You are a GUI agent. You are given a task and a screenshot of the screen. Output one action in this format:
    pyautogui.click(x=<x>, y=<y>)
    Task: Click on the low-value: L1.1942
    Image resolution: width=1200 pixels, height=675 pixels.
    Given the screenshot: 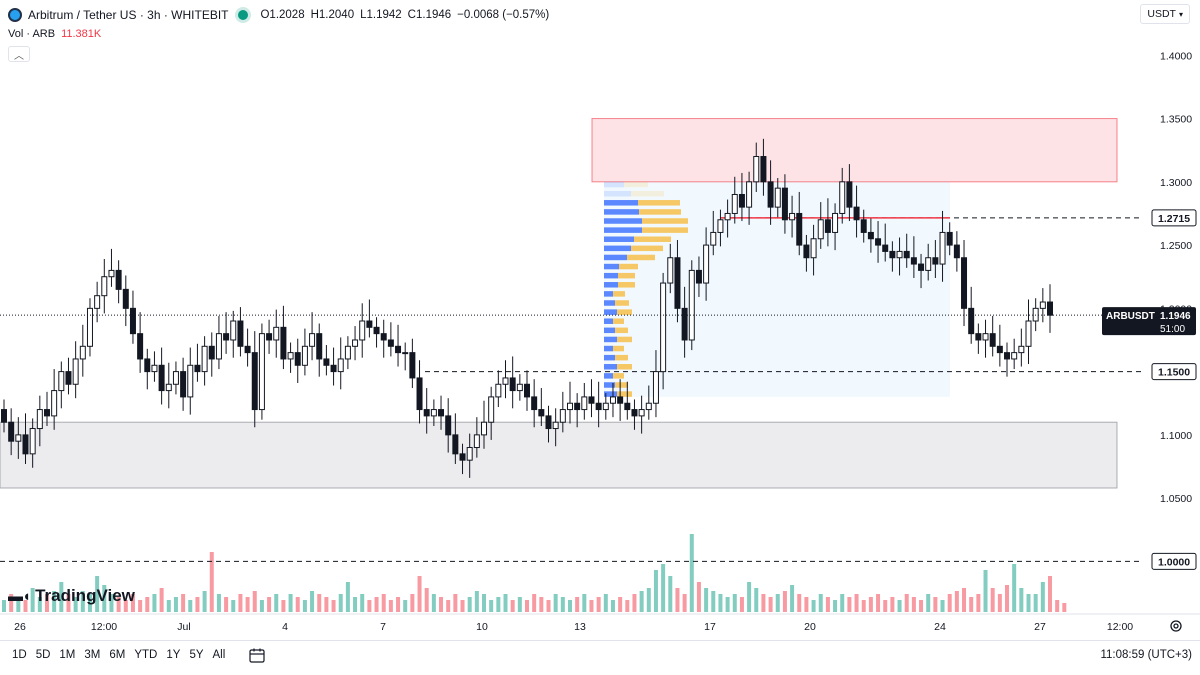 What is the action you would take?
    pyautogui.click(x=381, y=15)
    